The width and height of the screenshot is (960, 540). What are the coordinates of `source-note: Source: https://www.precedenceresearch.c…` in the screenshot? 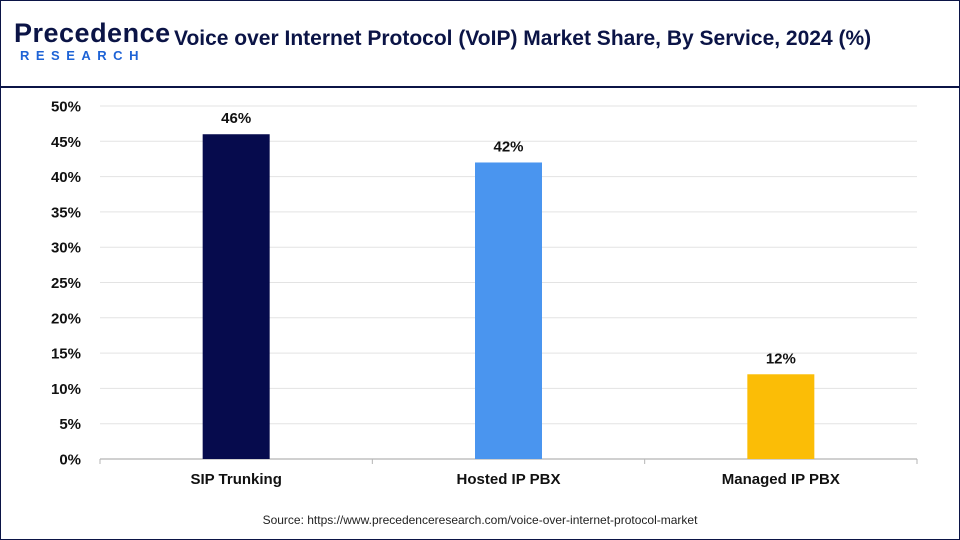 It's located at (480, 520).